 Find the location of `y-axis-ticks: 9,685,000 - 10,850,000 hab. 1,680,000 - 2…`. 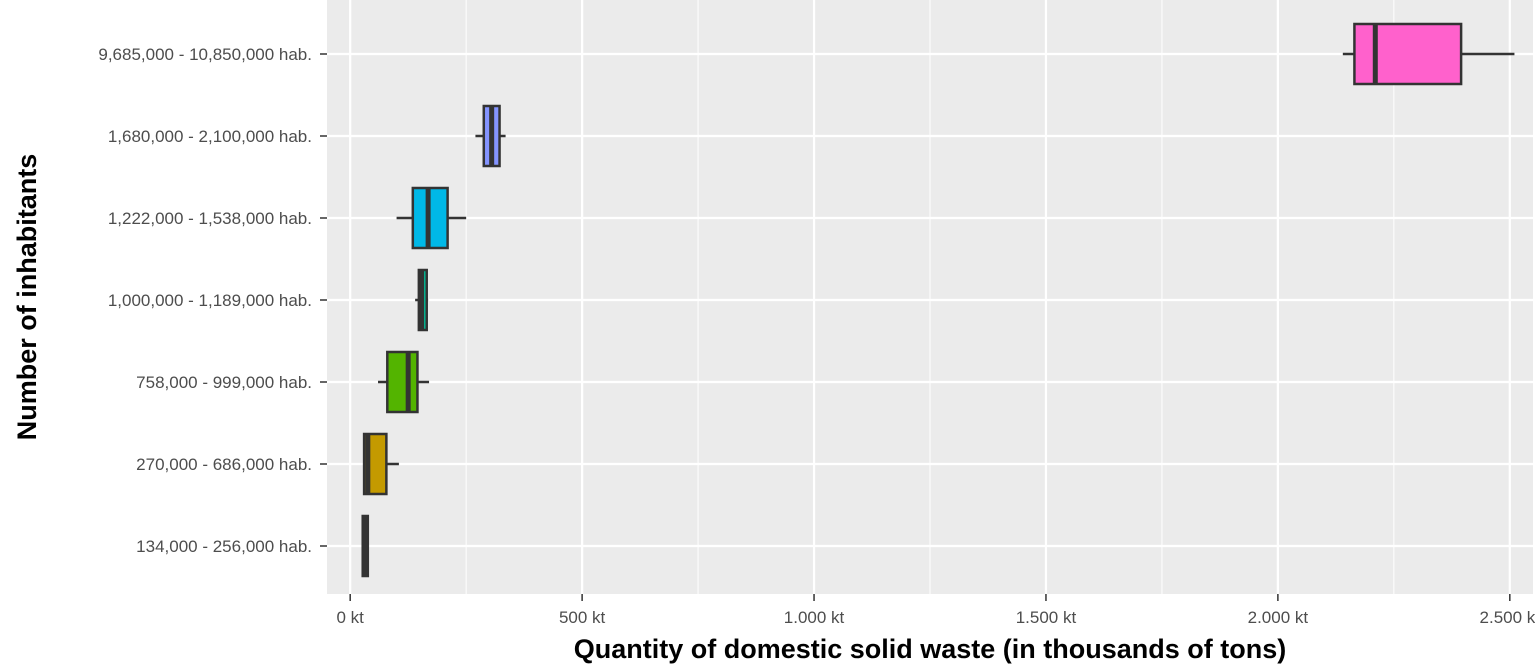

y-axis-ticks: 9,685,000 - 10,850,000 hab. 1,680,000 - 2… is located at coordinates (212, 300).